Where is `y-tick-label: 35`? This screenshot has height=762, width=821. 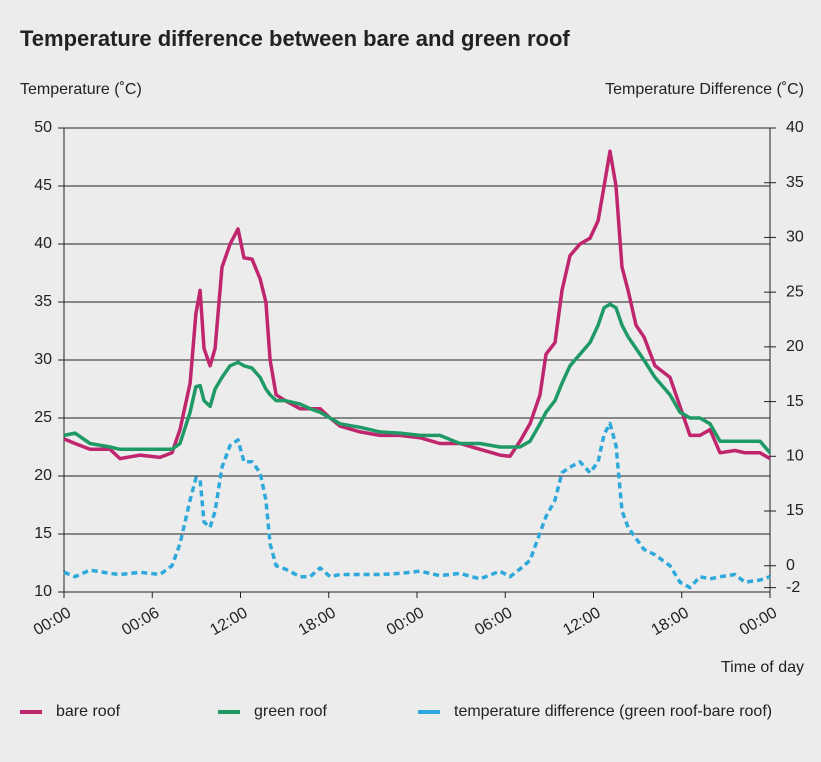
y-tick-label: 35 is located at coordinates (43, 301).